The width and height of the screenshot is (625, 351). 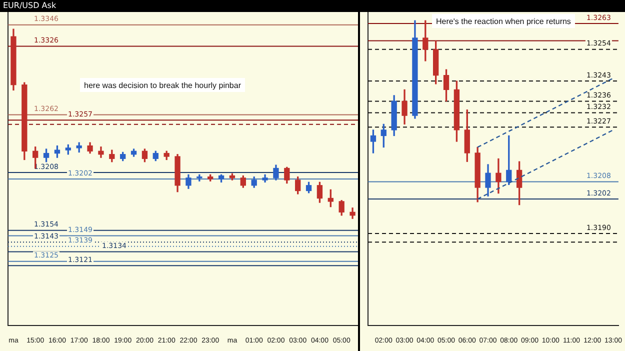 I want to click on annotation: Here's the reaction when price returns, so click(x=503, y=21).